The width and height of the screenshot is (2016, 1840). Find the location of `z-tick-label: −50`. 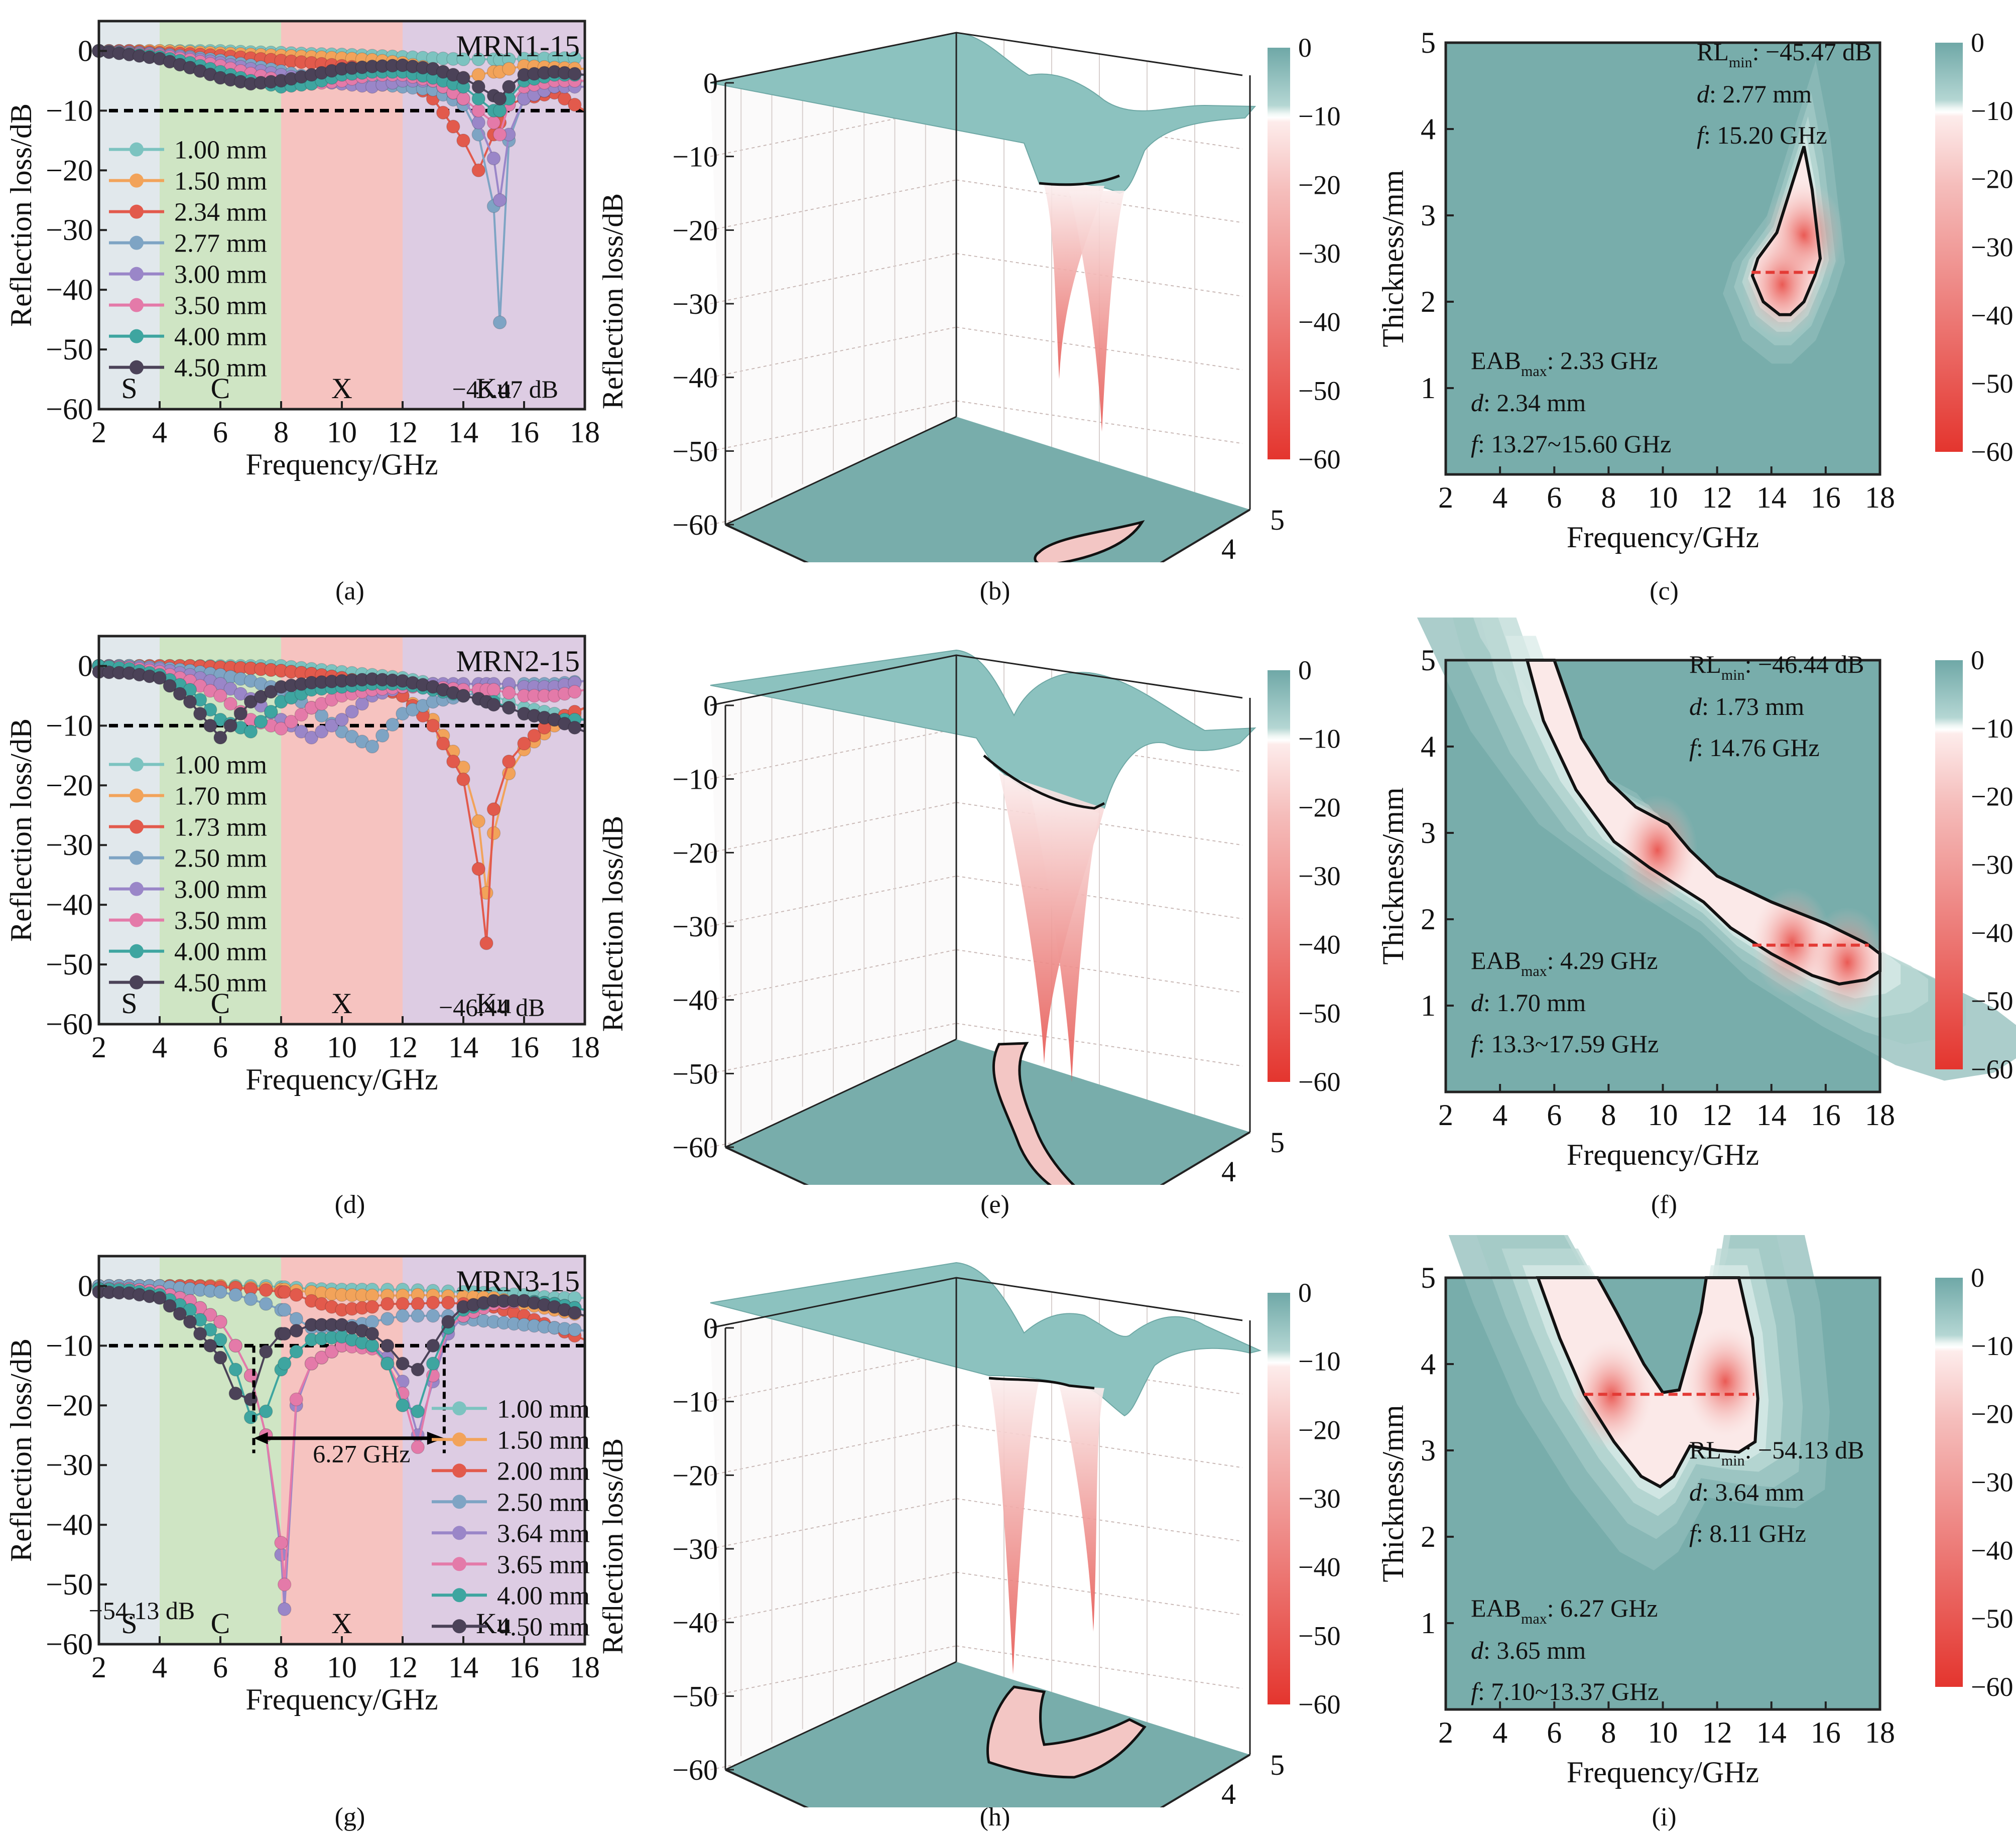

z-tick-label: −50 is located at coordinates (695, 1074).